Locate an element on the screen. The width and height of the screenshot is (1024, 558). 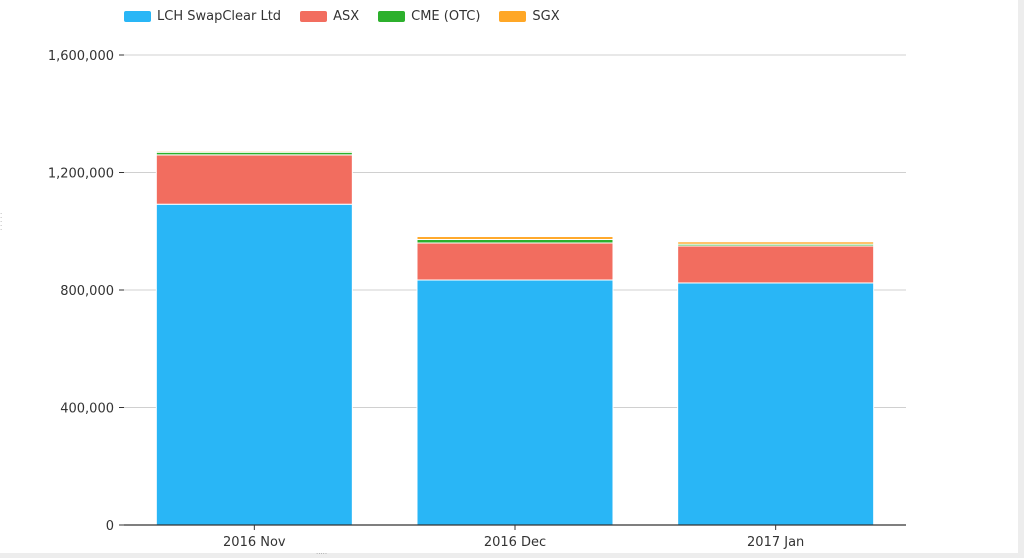
bottom-border is located at coordinates (512, 555).